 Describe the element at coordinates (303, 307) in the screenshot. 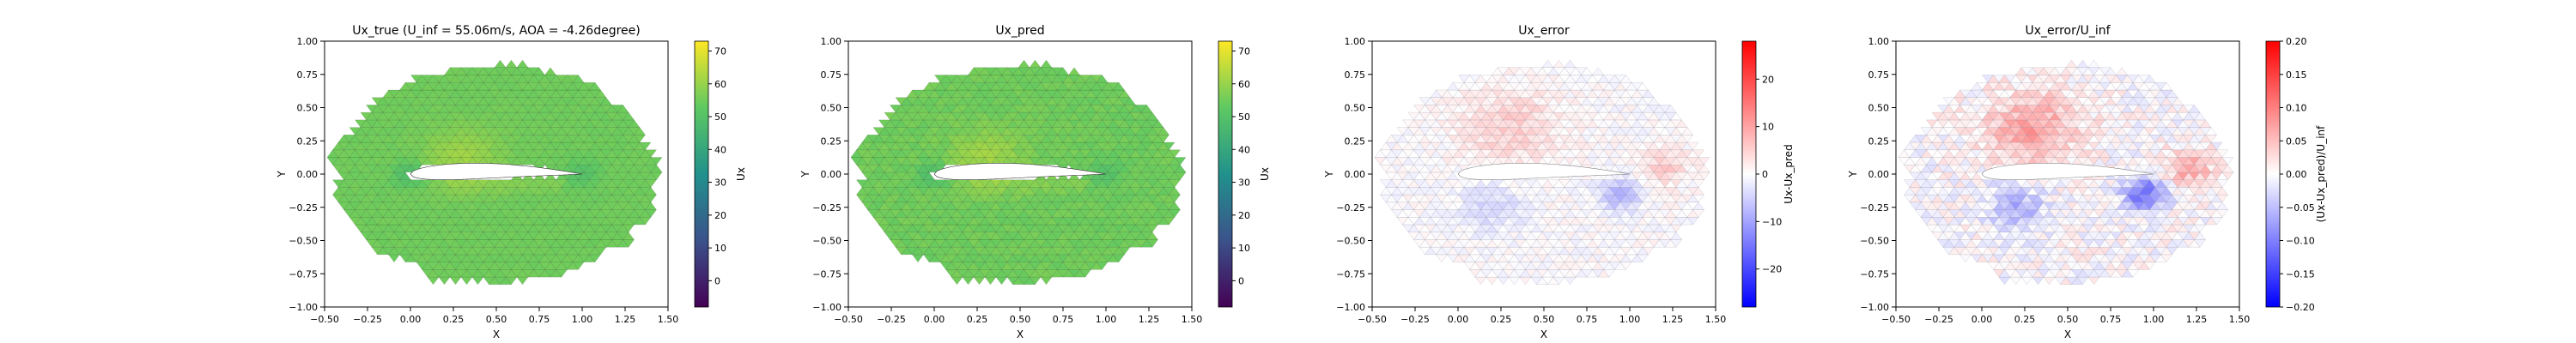

I see `y-tick-label: −1.00` at that location.